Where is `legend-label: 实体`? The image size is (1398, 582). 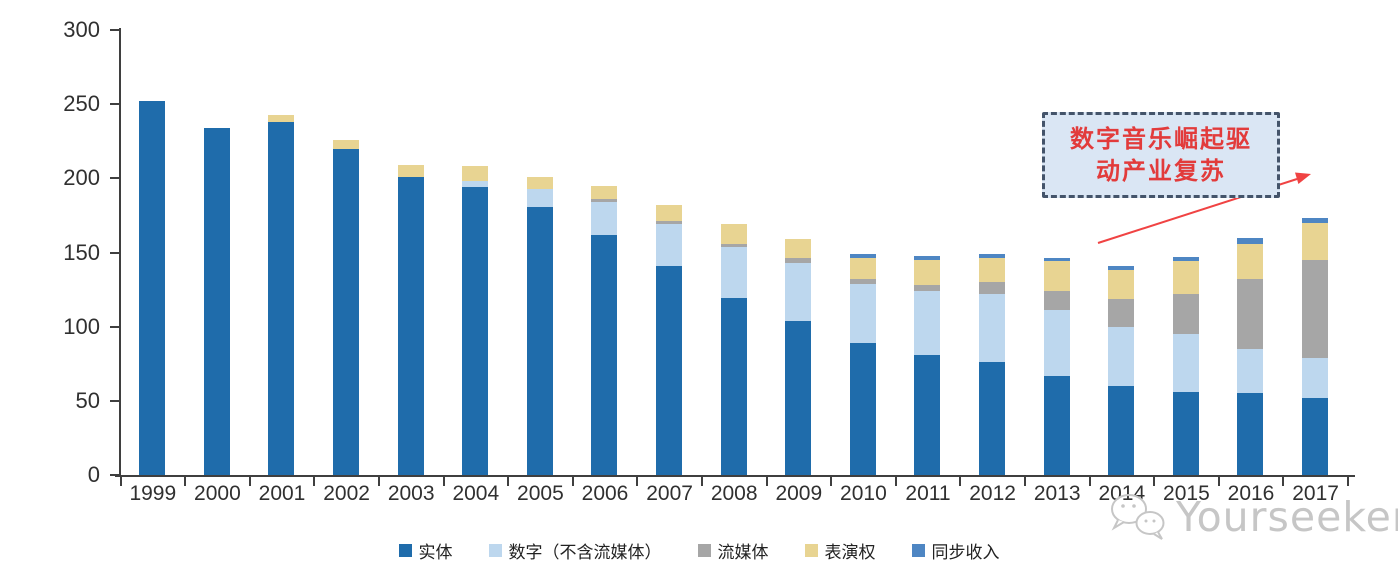 legend-label: 实体 is located at coordinates (435, 553).